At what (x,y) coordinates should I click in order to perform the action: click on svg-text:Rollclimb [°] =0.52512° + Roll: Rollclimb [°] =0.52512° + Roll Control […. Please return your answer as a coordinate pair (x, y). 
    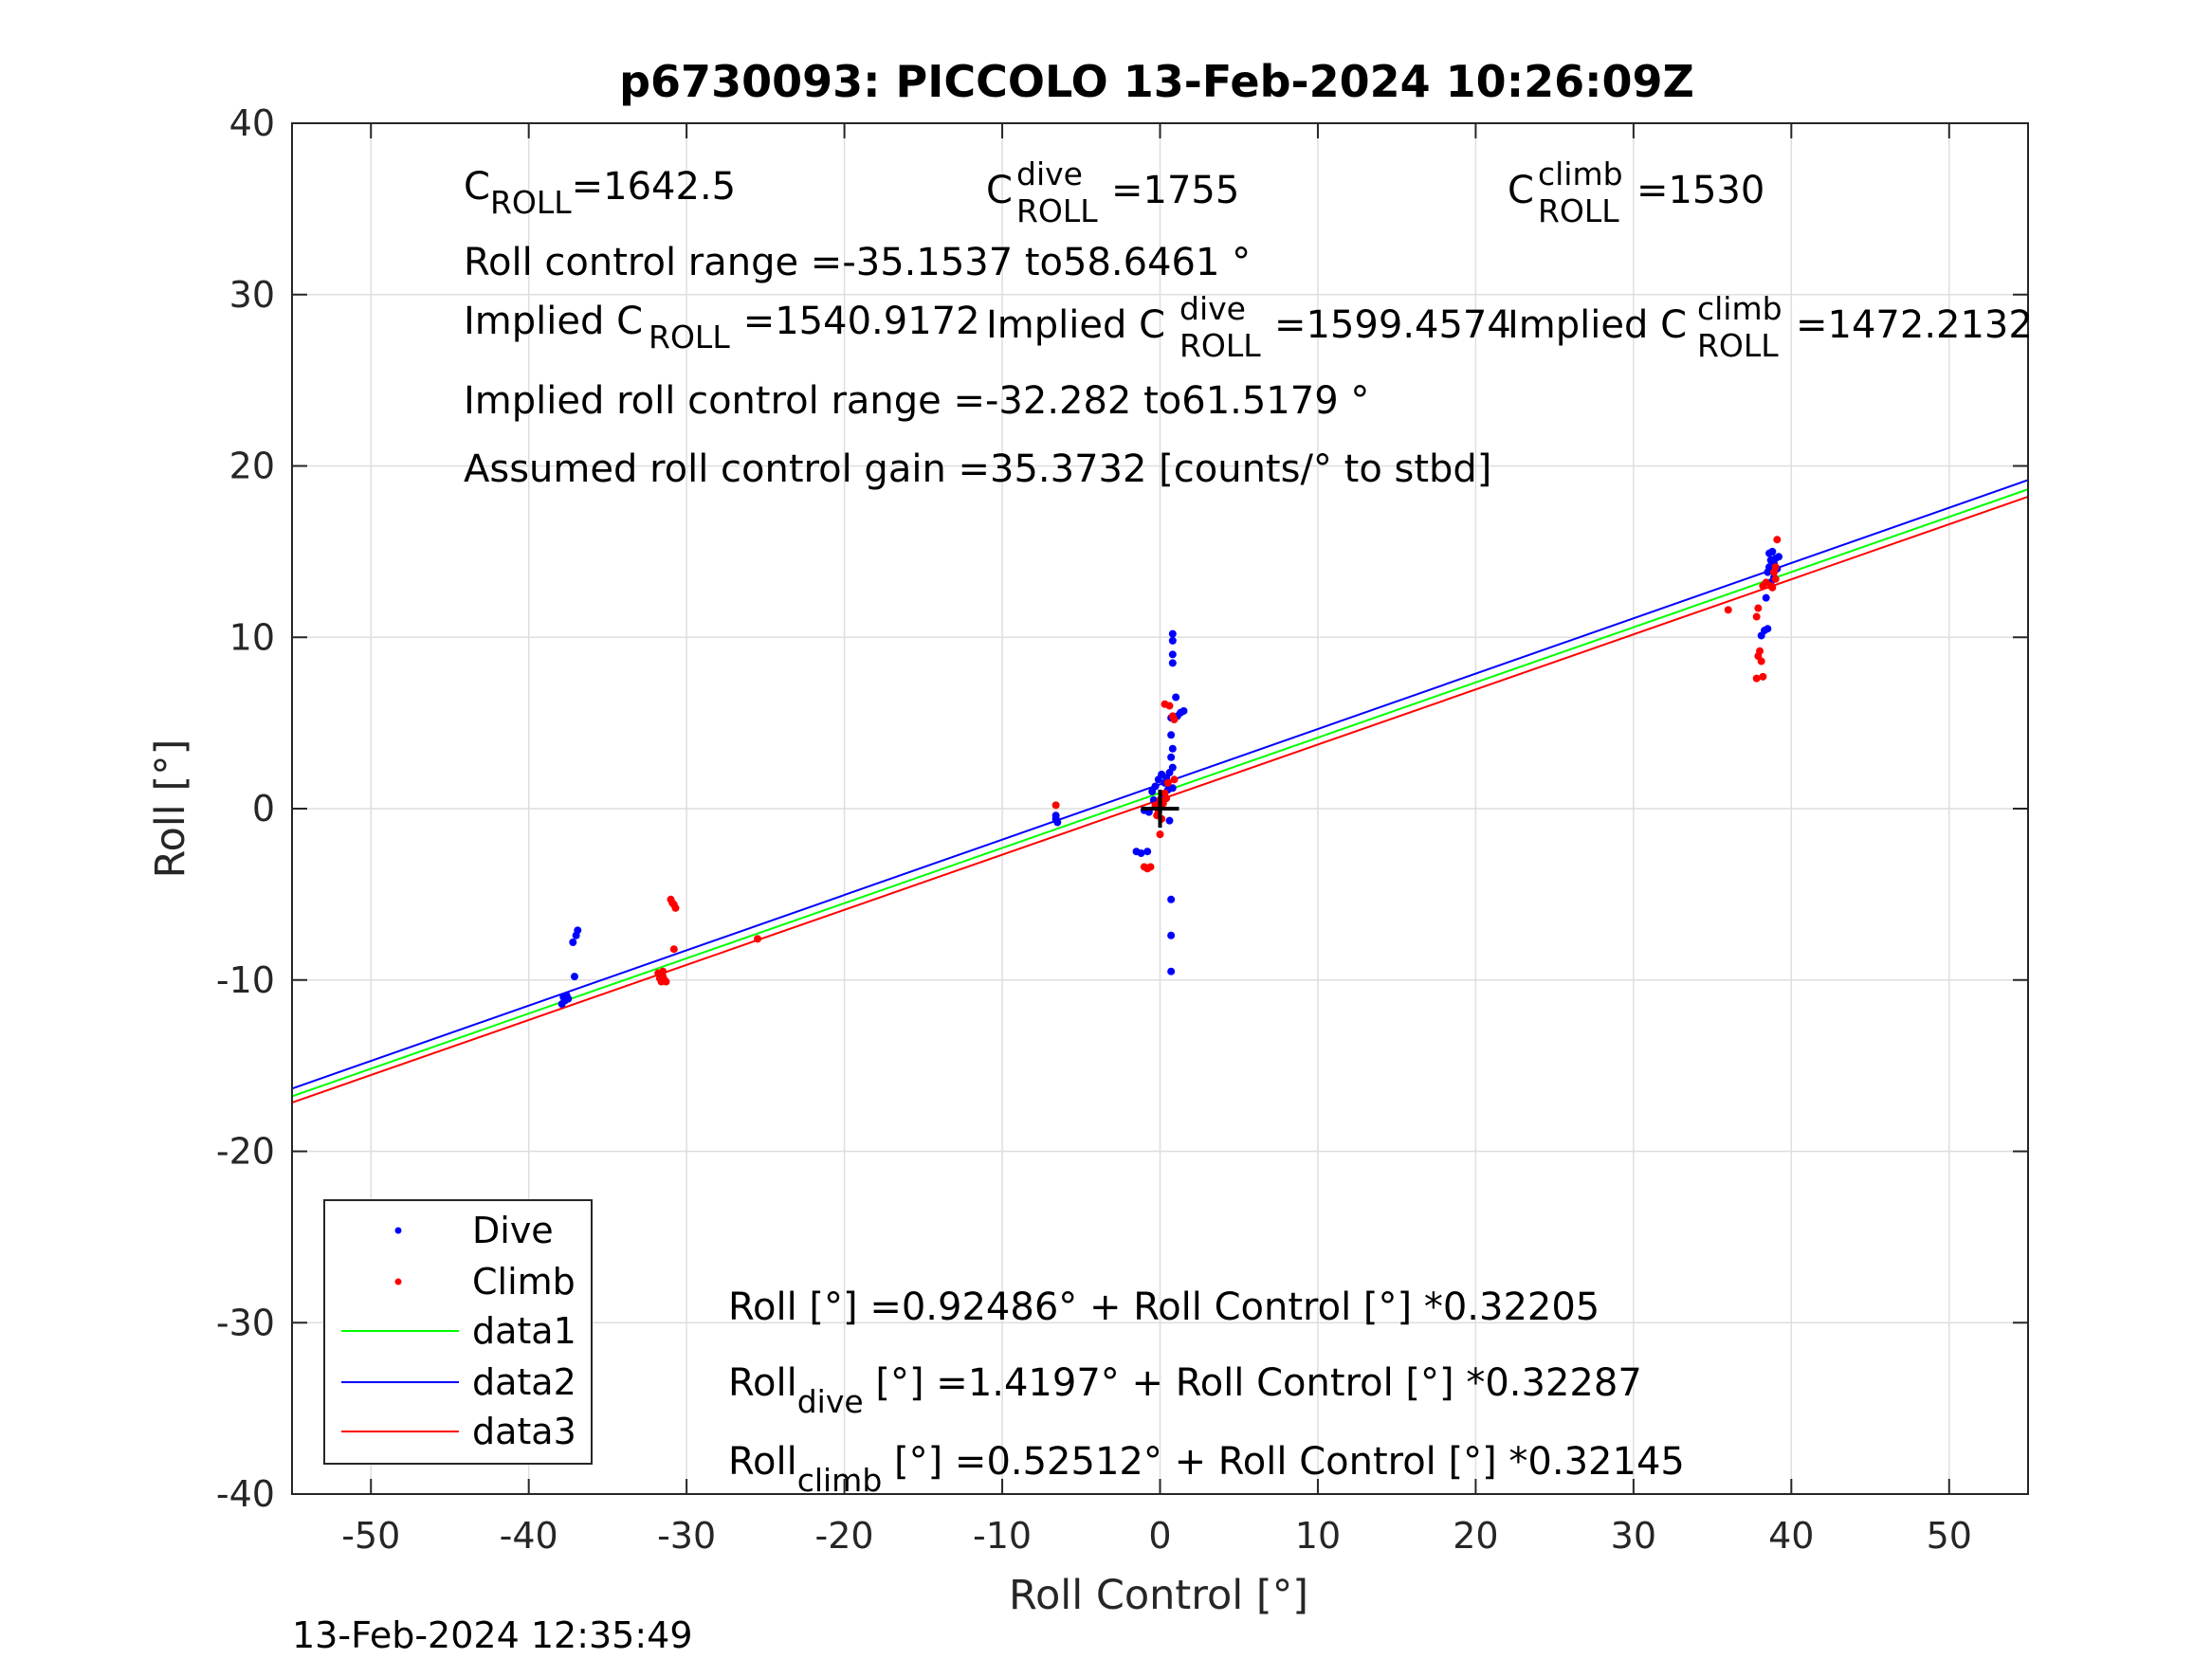
    Looking at the image, I should click on (1206, 1469).